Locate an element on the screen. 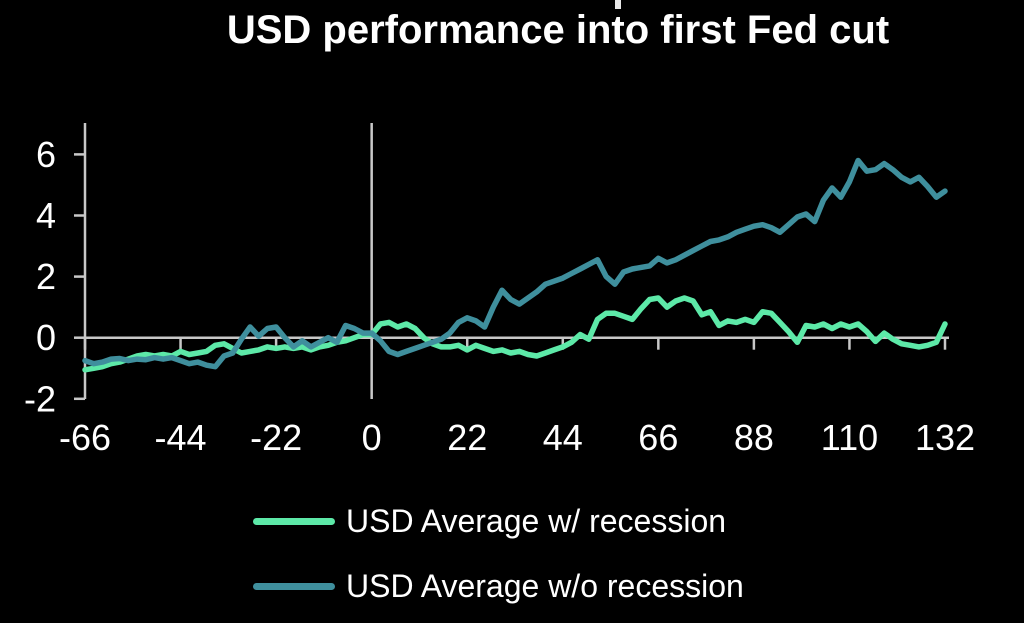 The height and width of the screenshot is (623, 1024). x-tick-label: -22 is located at coordinates (276, 437).